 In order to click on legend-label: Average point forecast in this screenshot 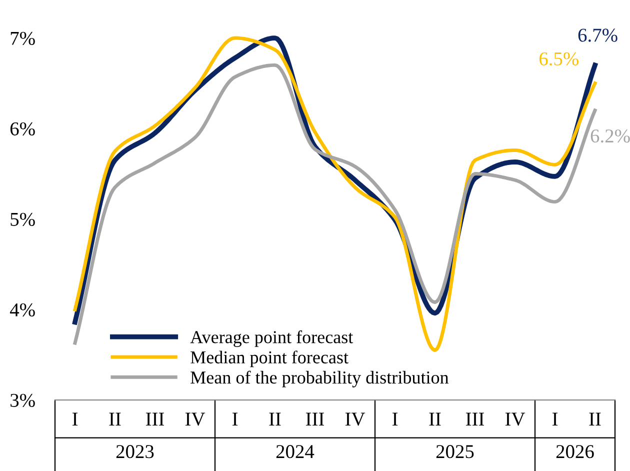, I will do `click(272, 338)`.